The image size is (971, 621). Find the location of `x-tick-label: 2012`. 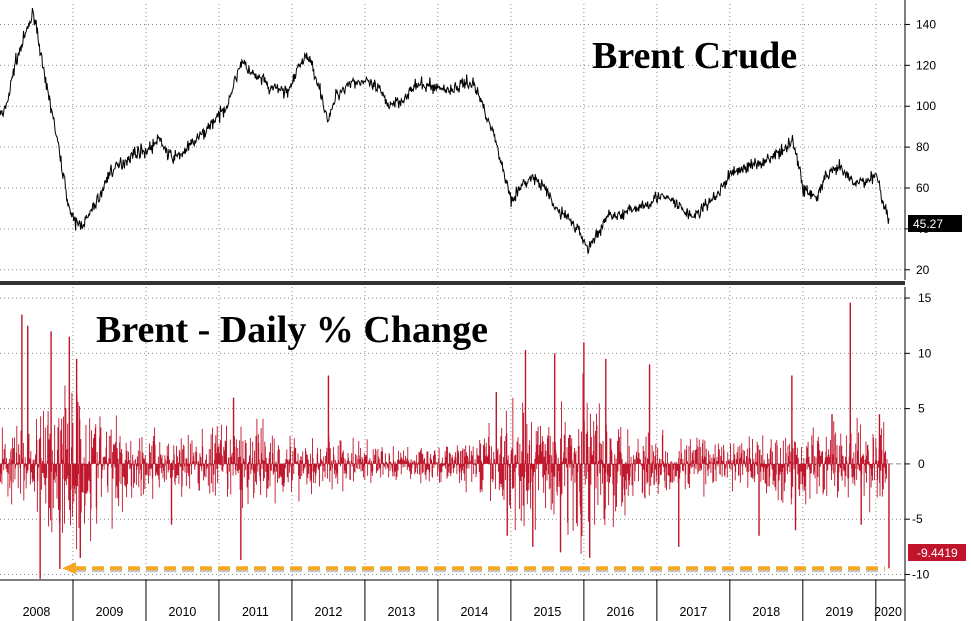

x-tick-label: 2012 is located at coordinates (329, 612).